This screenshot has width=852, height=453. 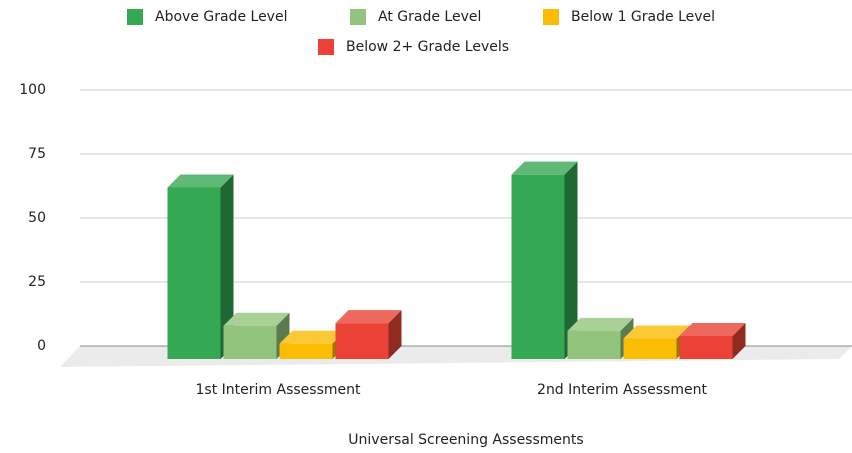 What do you see at coordinates (37, 218) in the screenshot?
I see `y-tick-label: 50` at bounding box center [37, 218].